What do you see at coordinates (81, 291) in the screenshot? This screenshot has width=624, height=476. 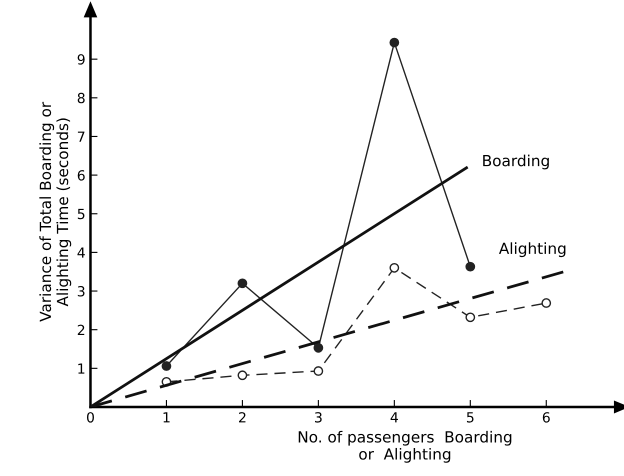 I see `y-tick-label: 3` at bounding box center [81, 291].